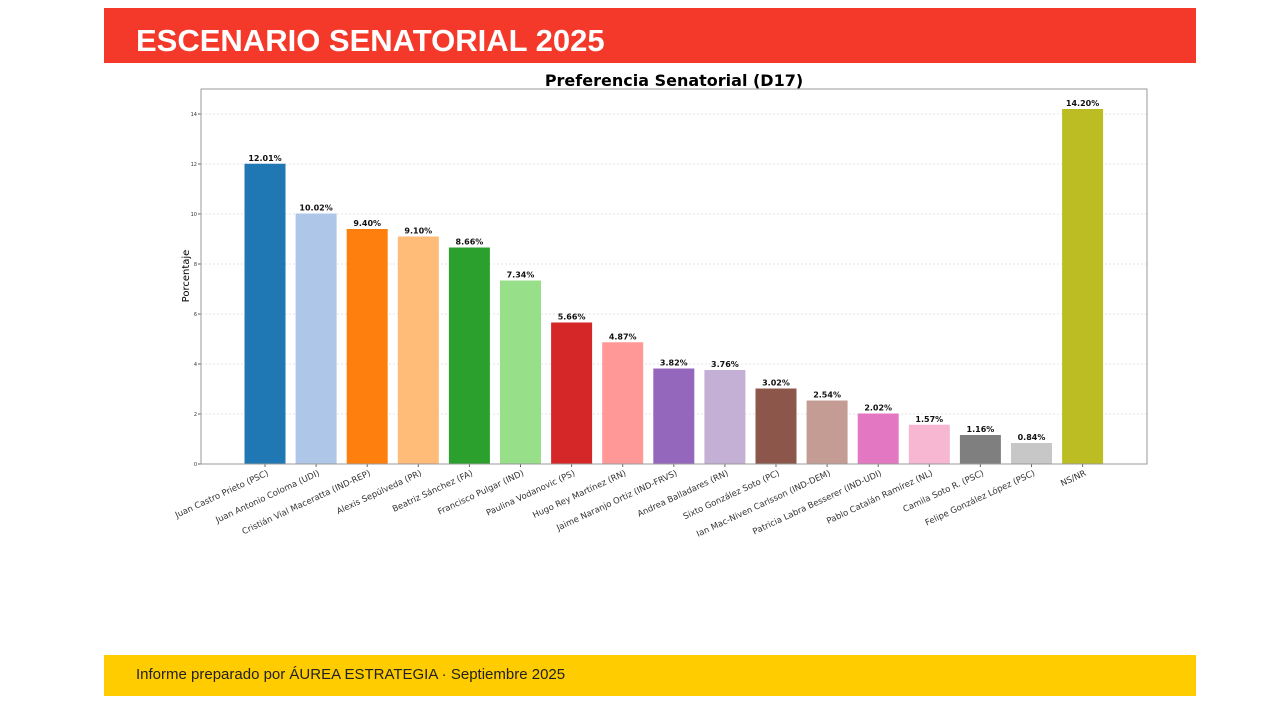 This screenshot has height=720, width=1270. I want to click on data-label: 12.01%, so click(264, 158).